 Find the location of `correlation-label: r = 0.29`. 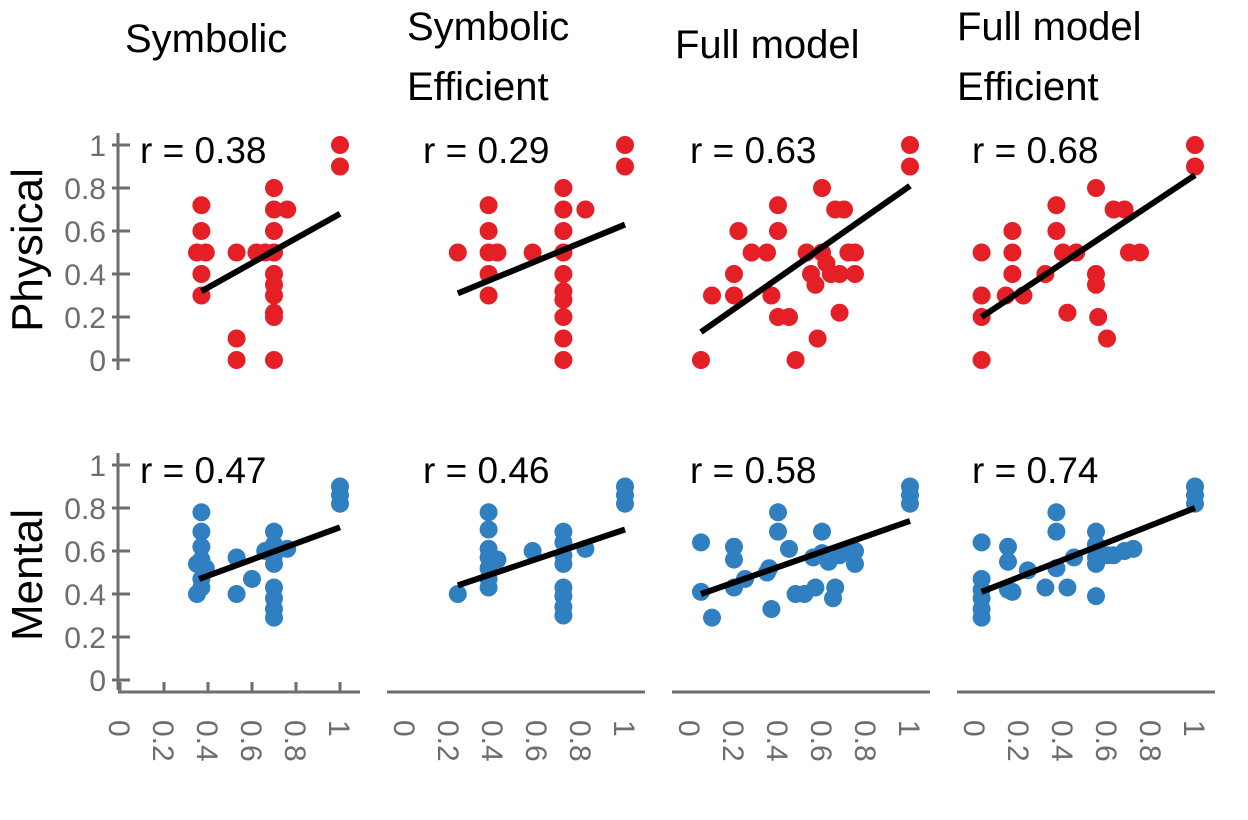

correlation-label: r = 0.29 is located at coordinates (486, 150).